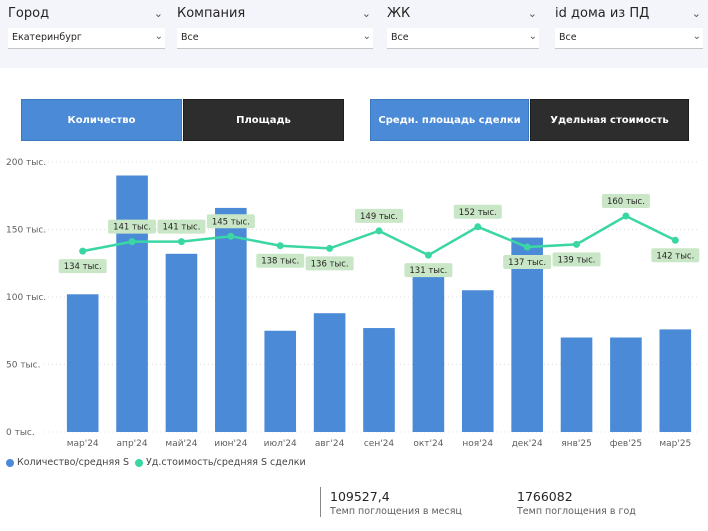 The height and width of the screenshot is (531, 708). Describe the element at coordinates (576, 444) in the screenshot. I see `x-tick-label: янв'25` at that location.